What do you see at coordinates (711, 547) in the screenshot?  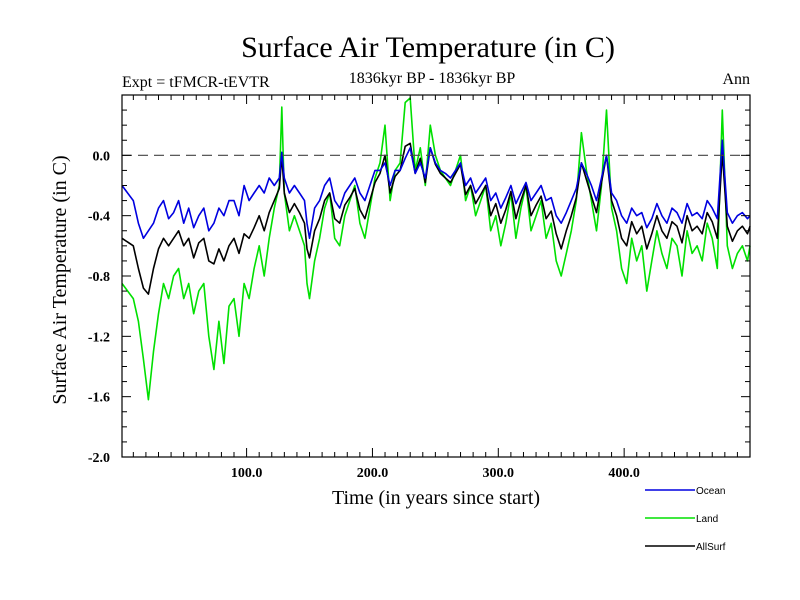 I see `legend-label-allsurf: AllSurf` at bounding box center [711, 547].